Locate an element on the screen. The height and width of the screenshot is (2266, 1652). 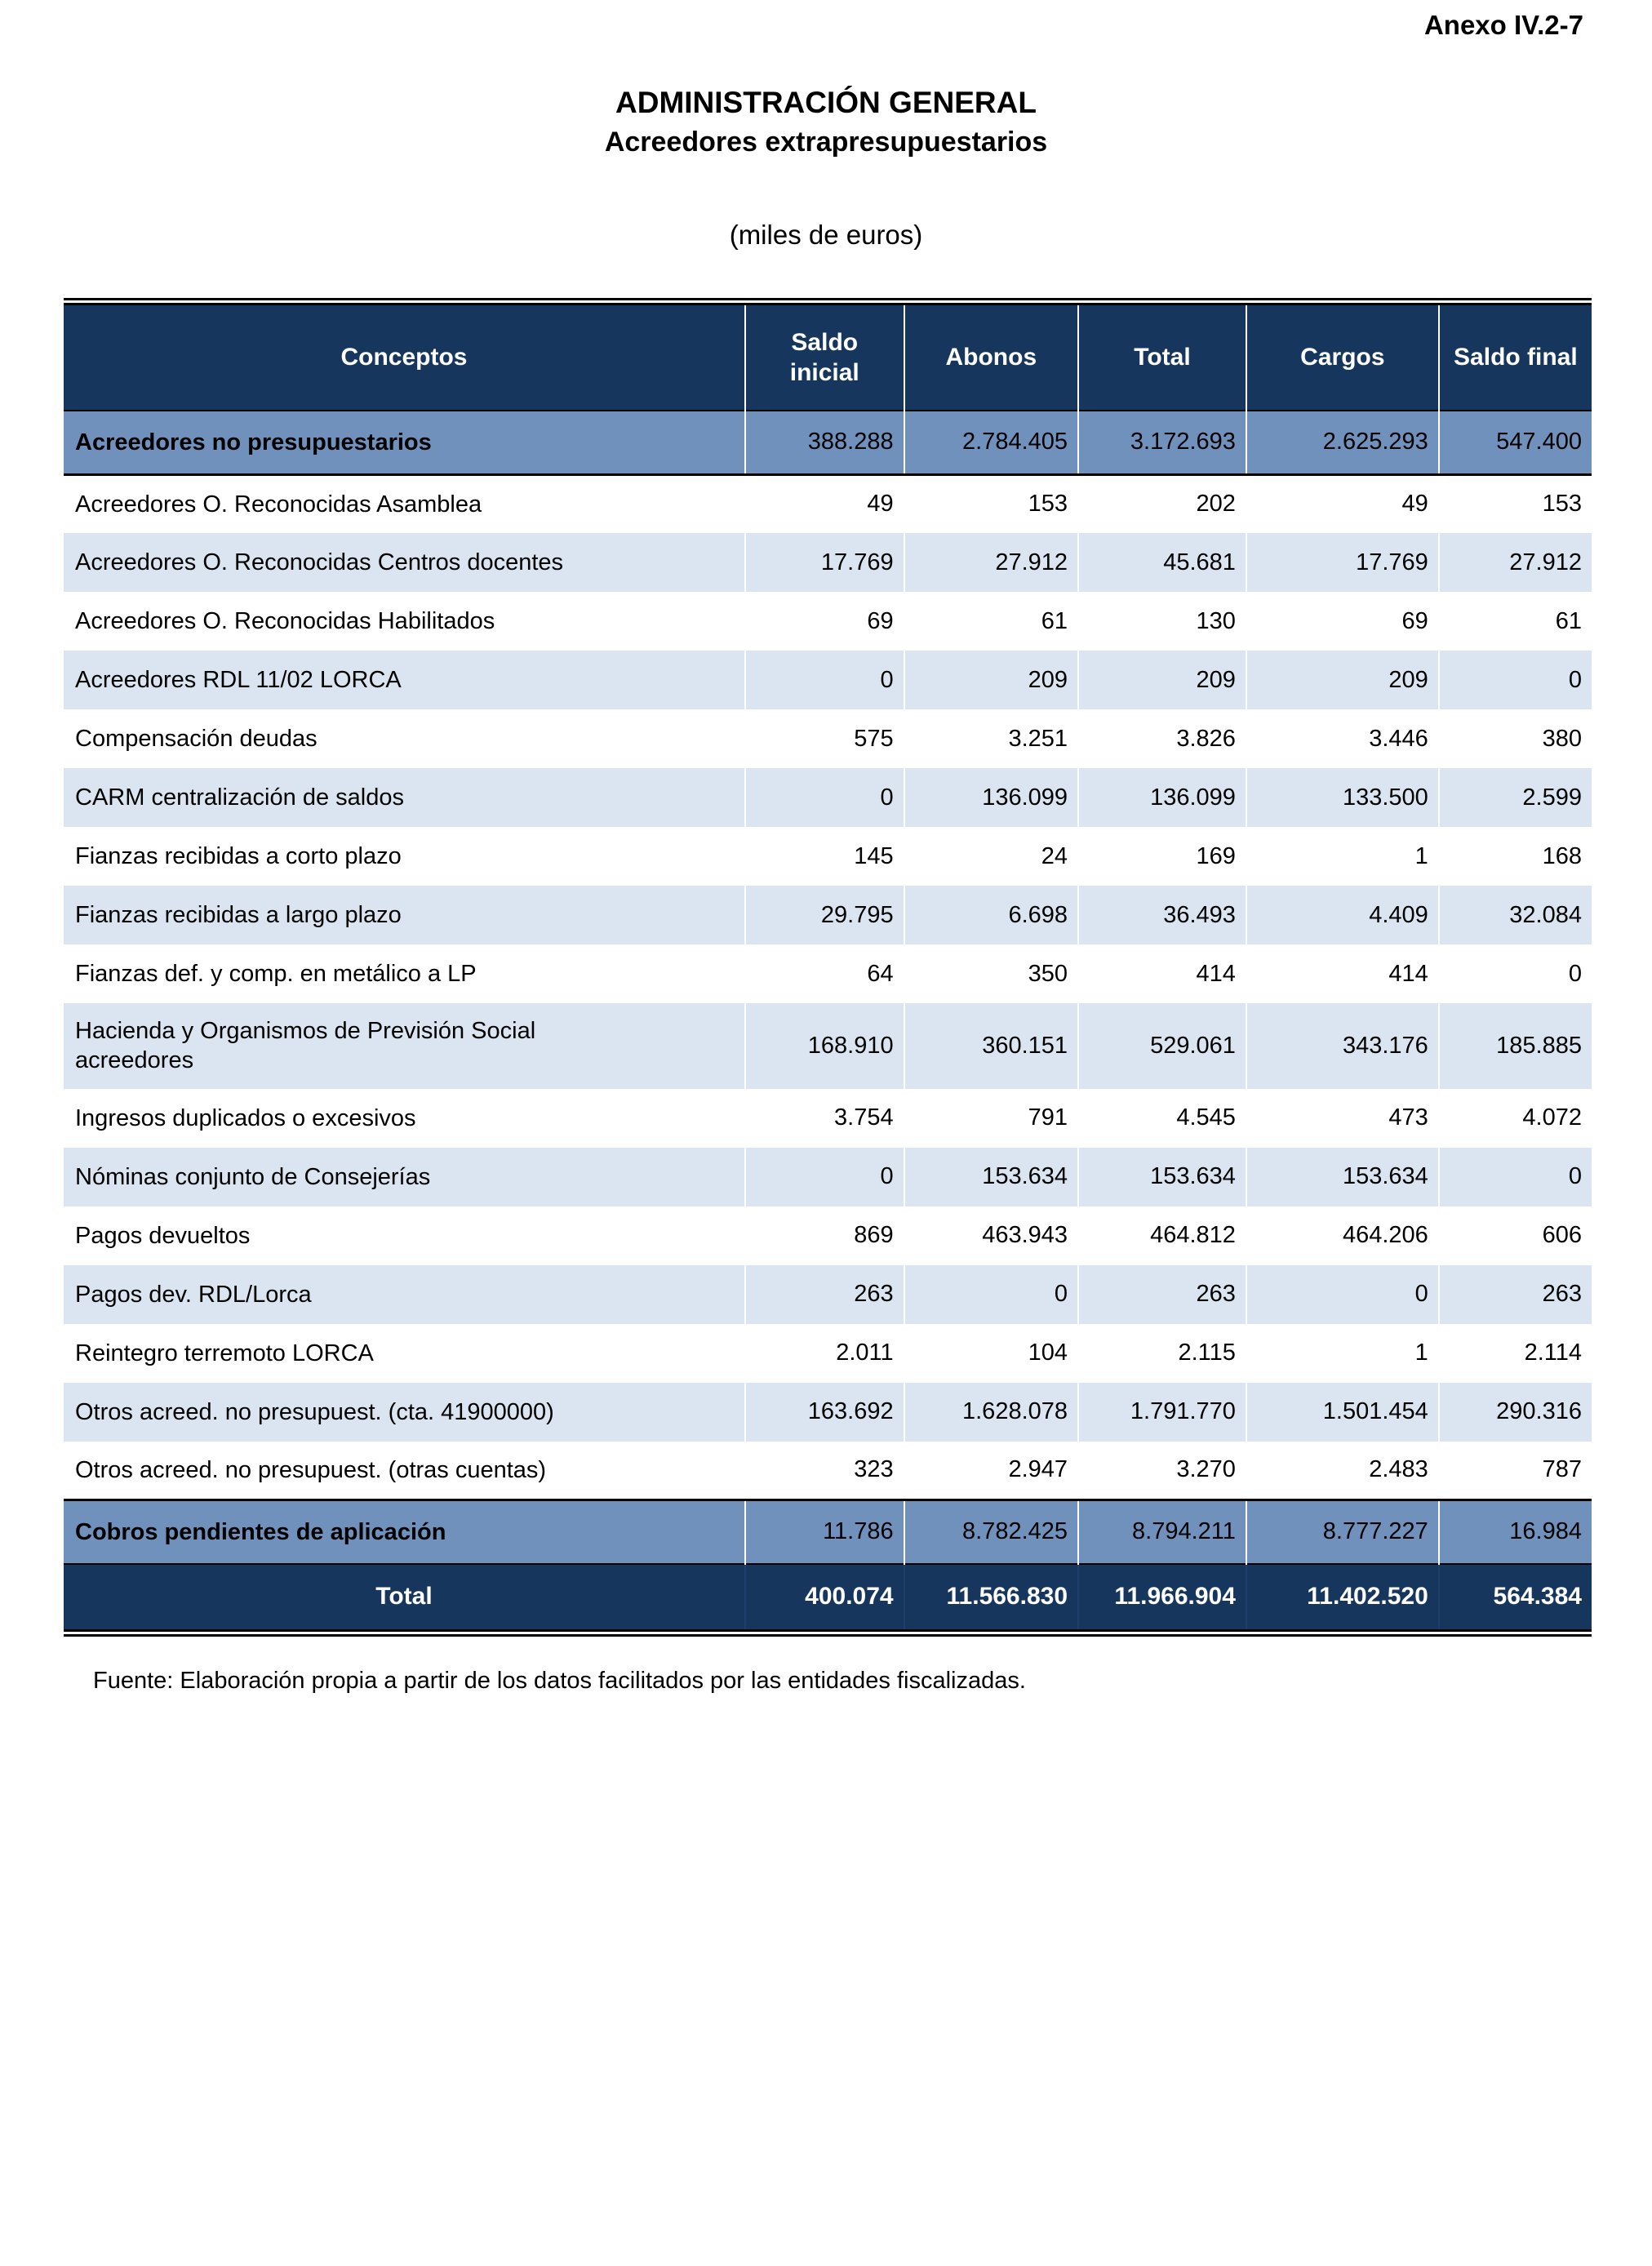
row-label: Acreedores O. Reconocidas Habilitados is located at coordinates (285, 622).